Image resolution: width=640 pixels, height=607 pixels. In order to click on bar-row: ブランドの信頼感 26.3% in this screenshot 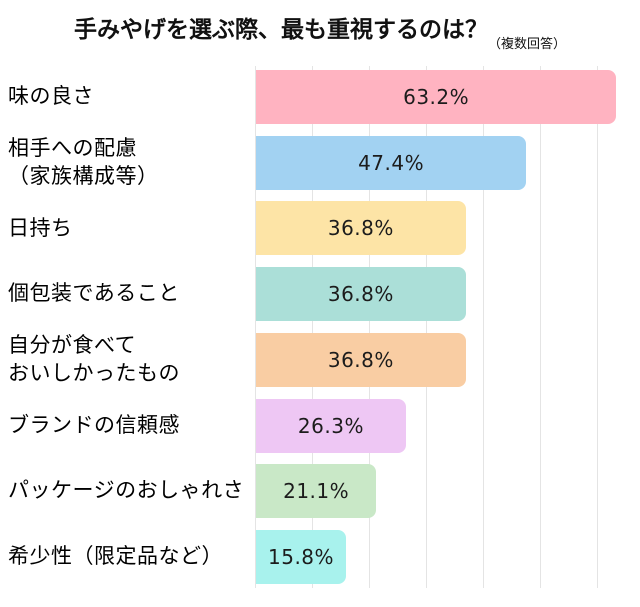, I will do `click(320, 425)`.